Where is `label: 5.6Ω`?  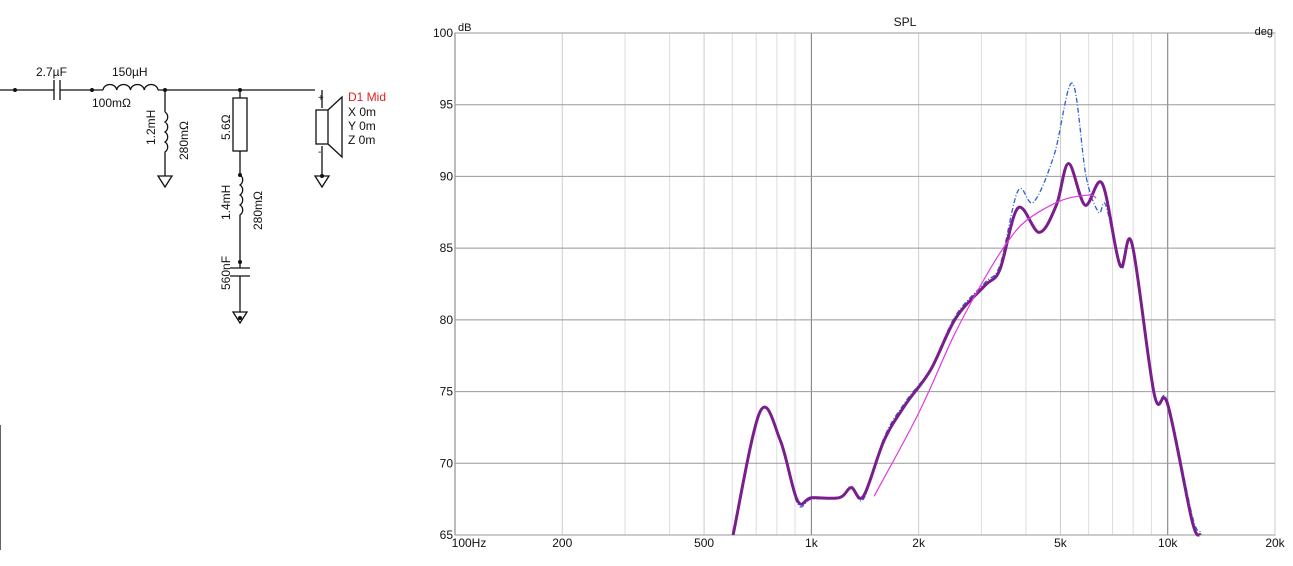
label: 5.6Ω is located at coordinates (226, 127).